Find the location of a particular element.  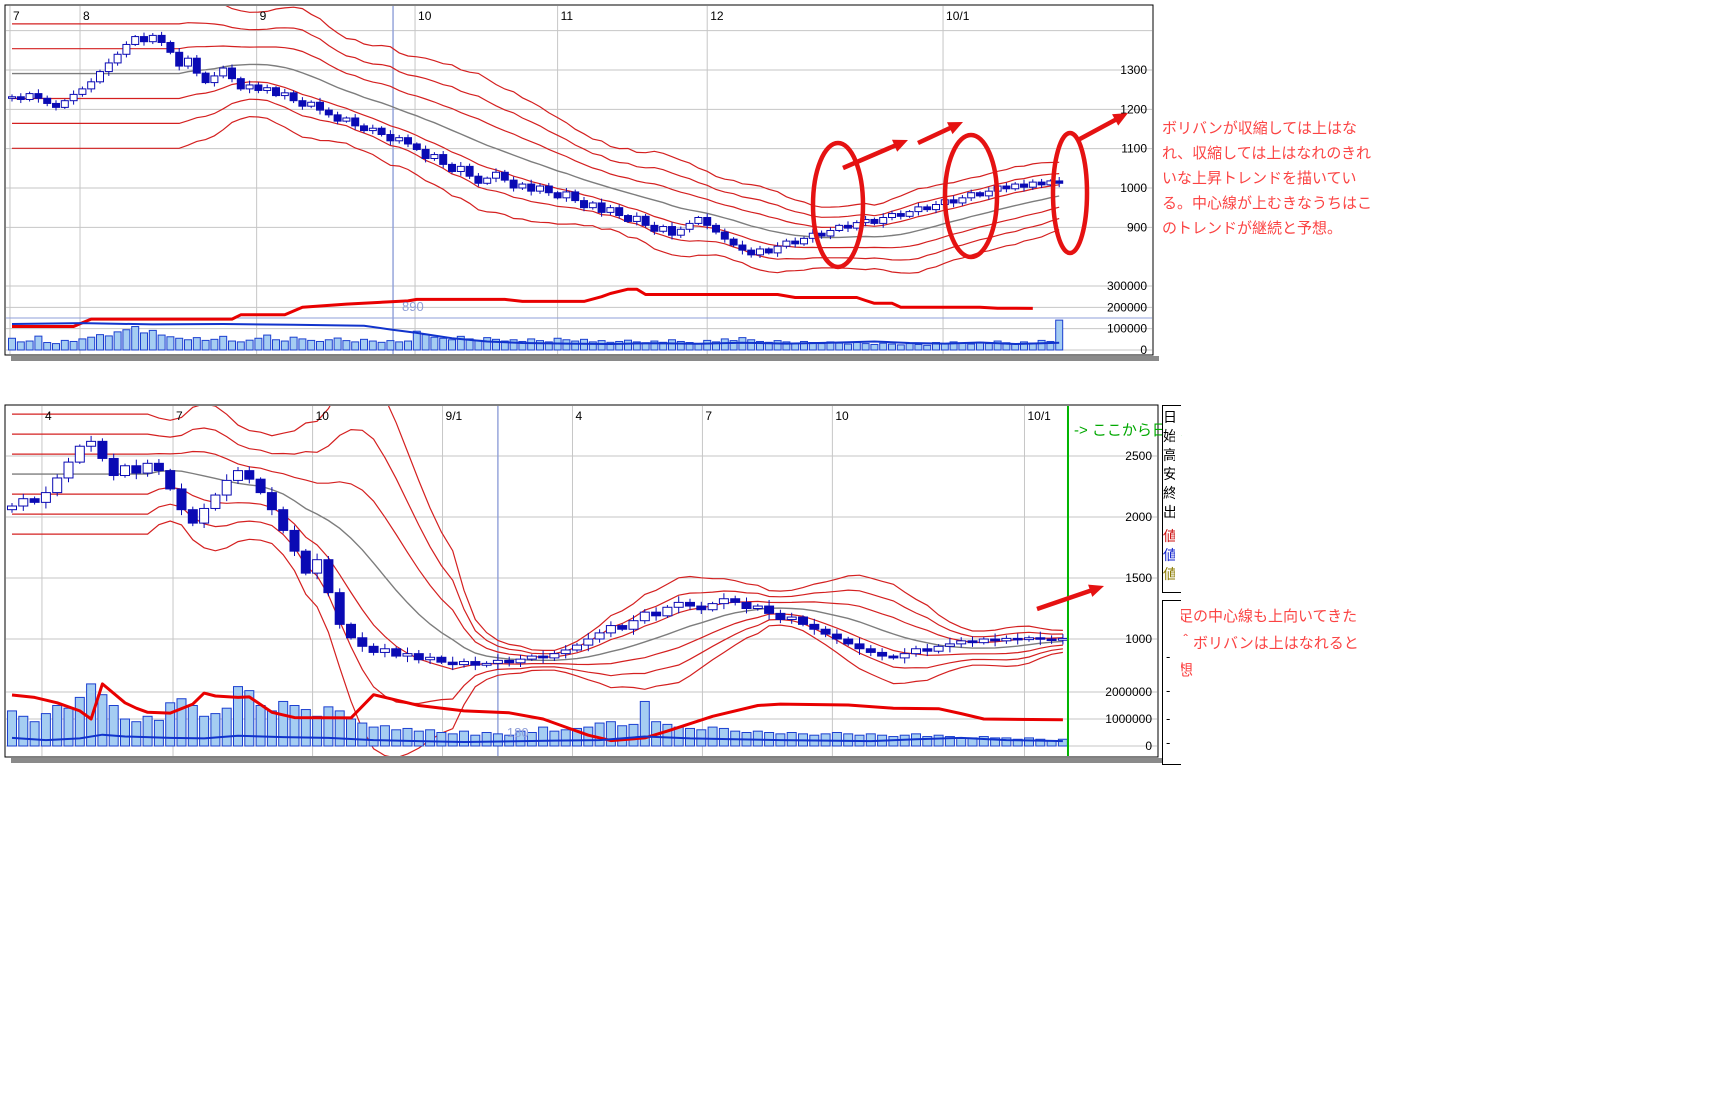

comment-line: ＾＾ボリバンは上はなれると is located at coordinates (1261, 643).